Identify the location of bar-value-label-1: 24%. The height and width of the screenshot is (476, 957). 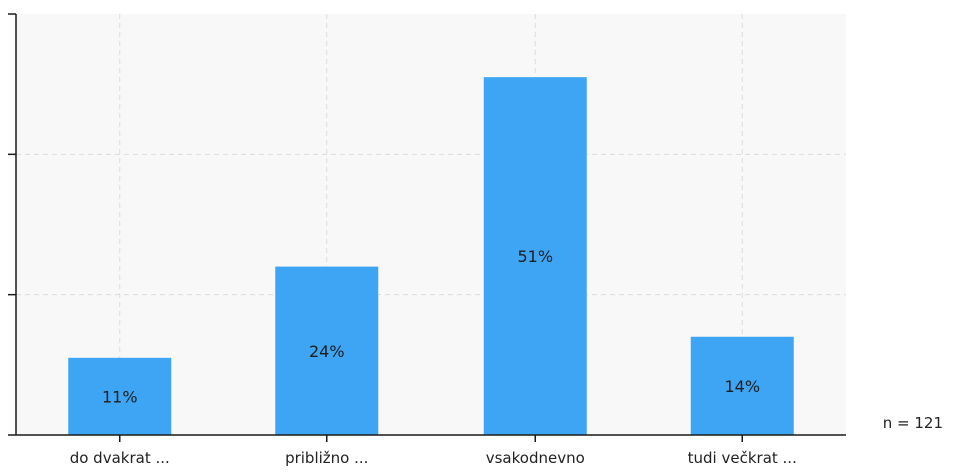
(327, 351).